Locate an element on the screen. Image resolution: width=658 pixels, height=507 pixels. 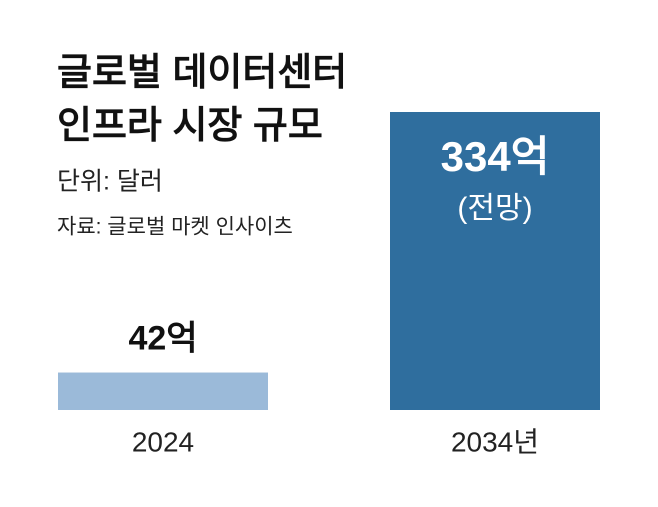
x-tick-label: 2024 is located at coordinates (163, 441).